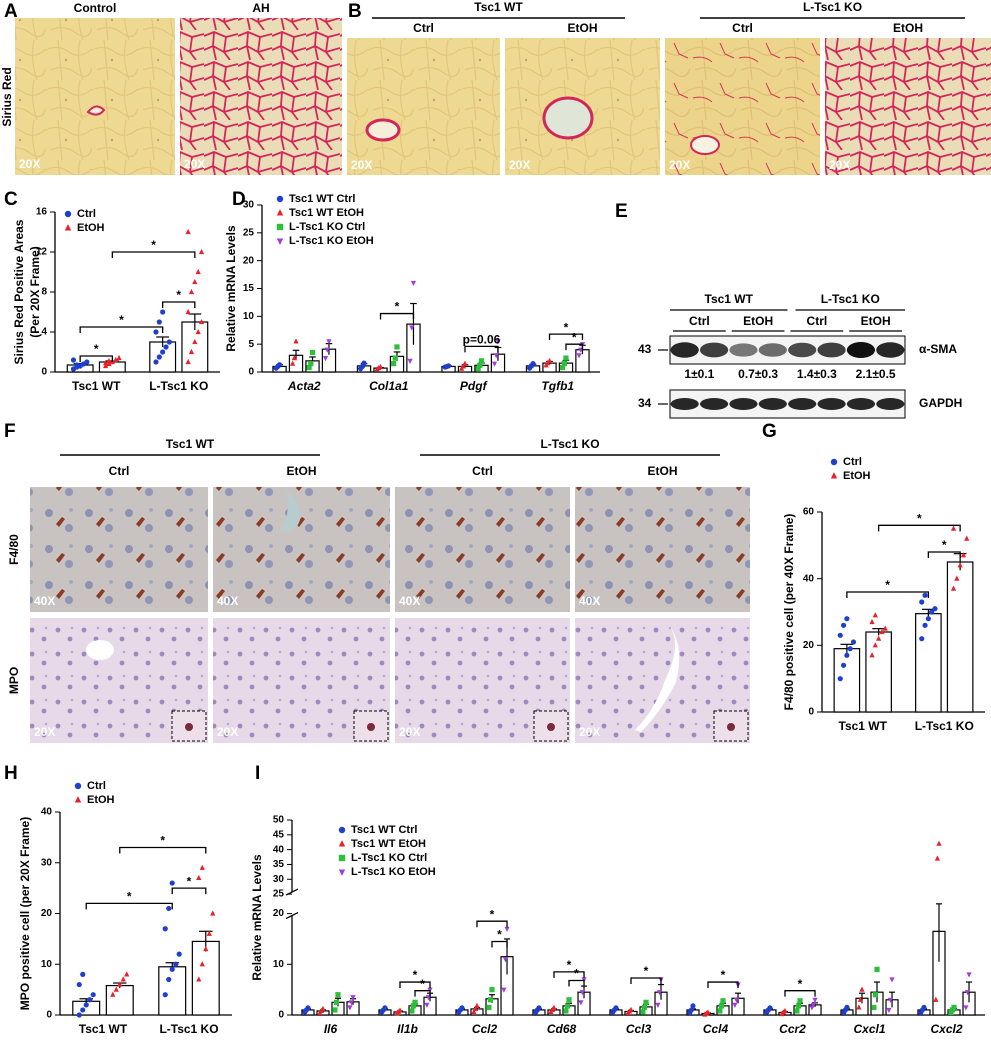  Describe the element at coordinates (47, 964) in the screenshot. I see `y-tick-label: 10` at that location.